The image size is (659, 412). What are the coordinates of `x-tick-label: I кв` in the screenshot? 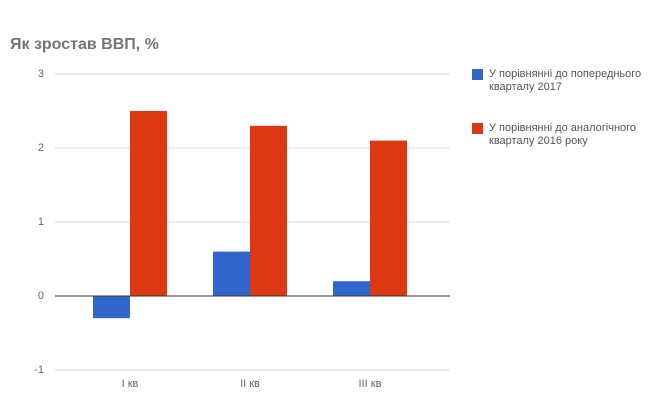 It's located at (130, 384).